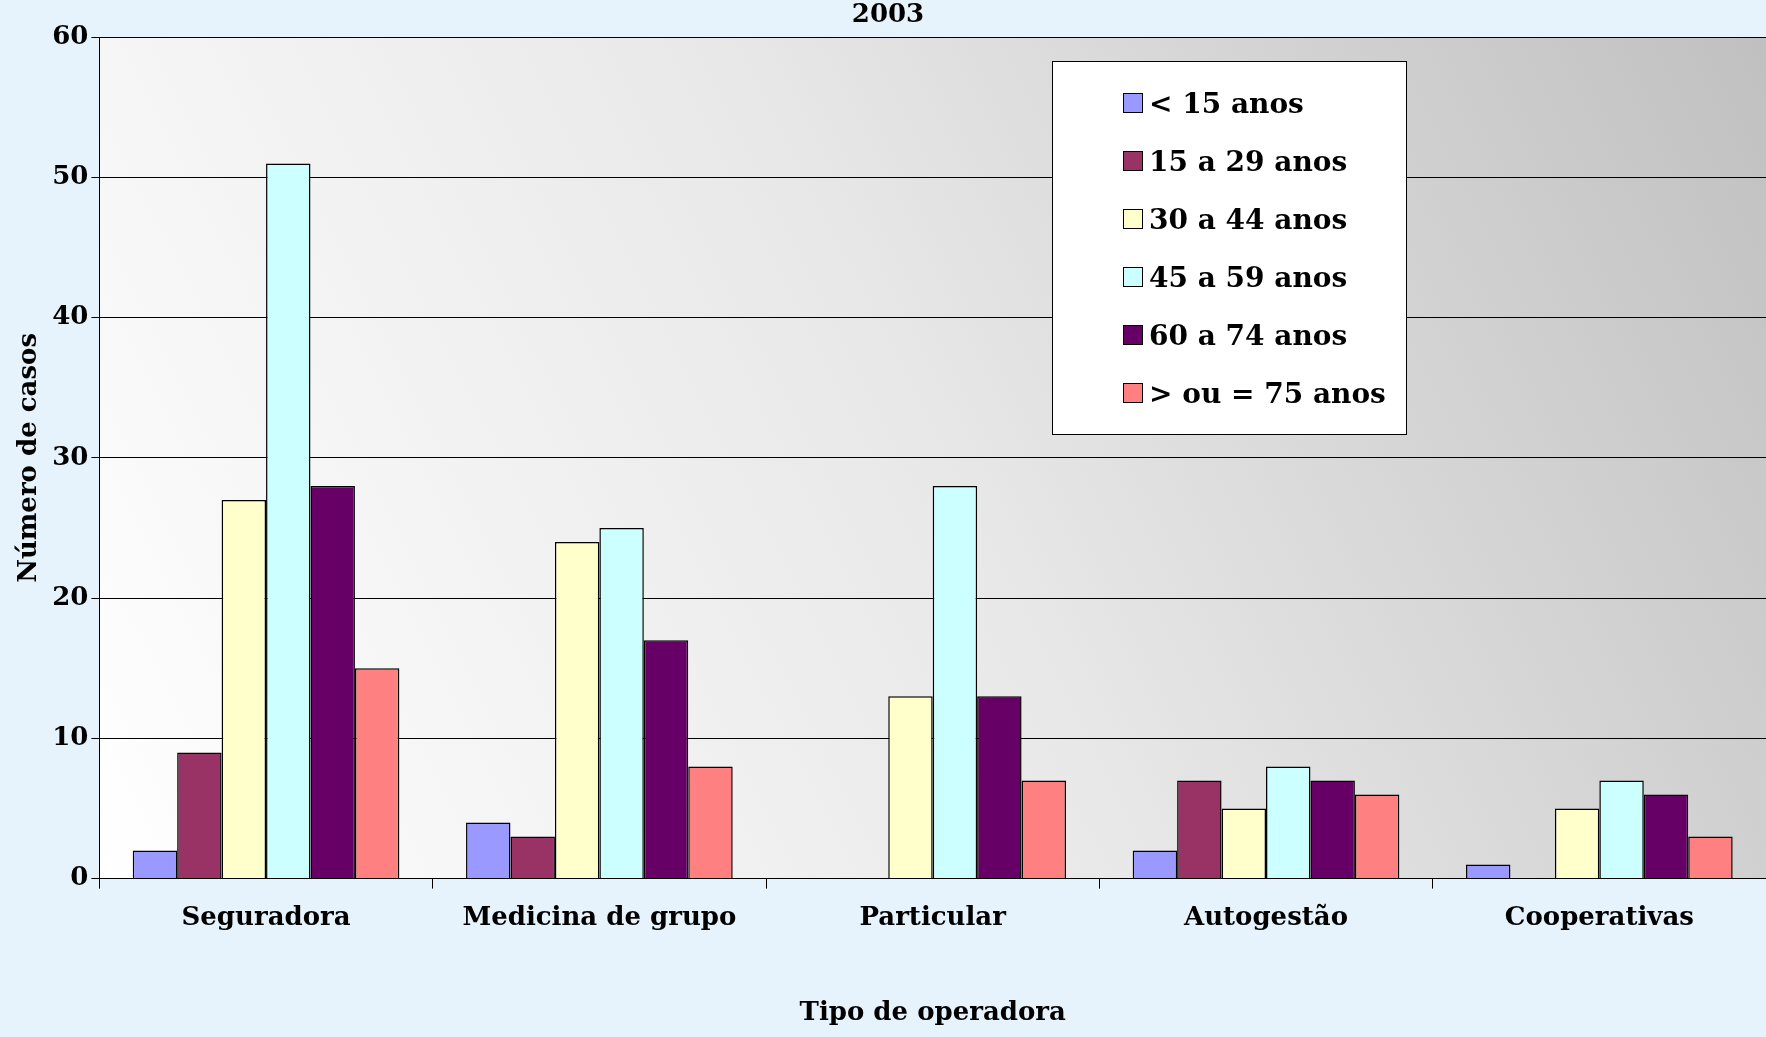  Describe the element at coordinates (1248, 161) in the screenshot. I see `legend-label: 15 a 29 anos` at that location.